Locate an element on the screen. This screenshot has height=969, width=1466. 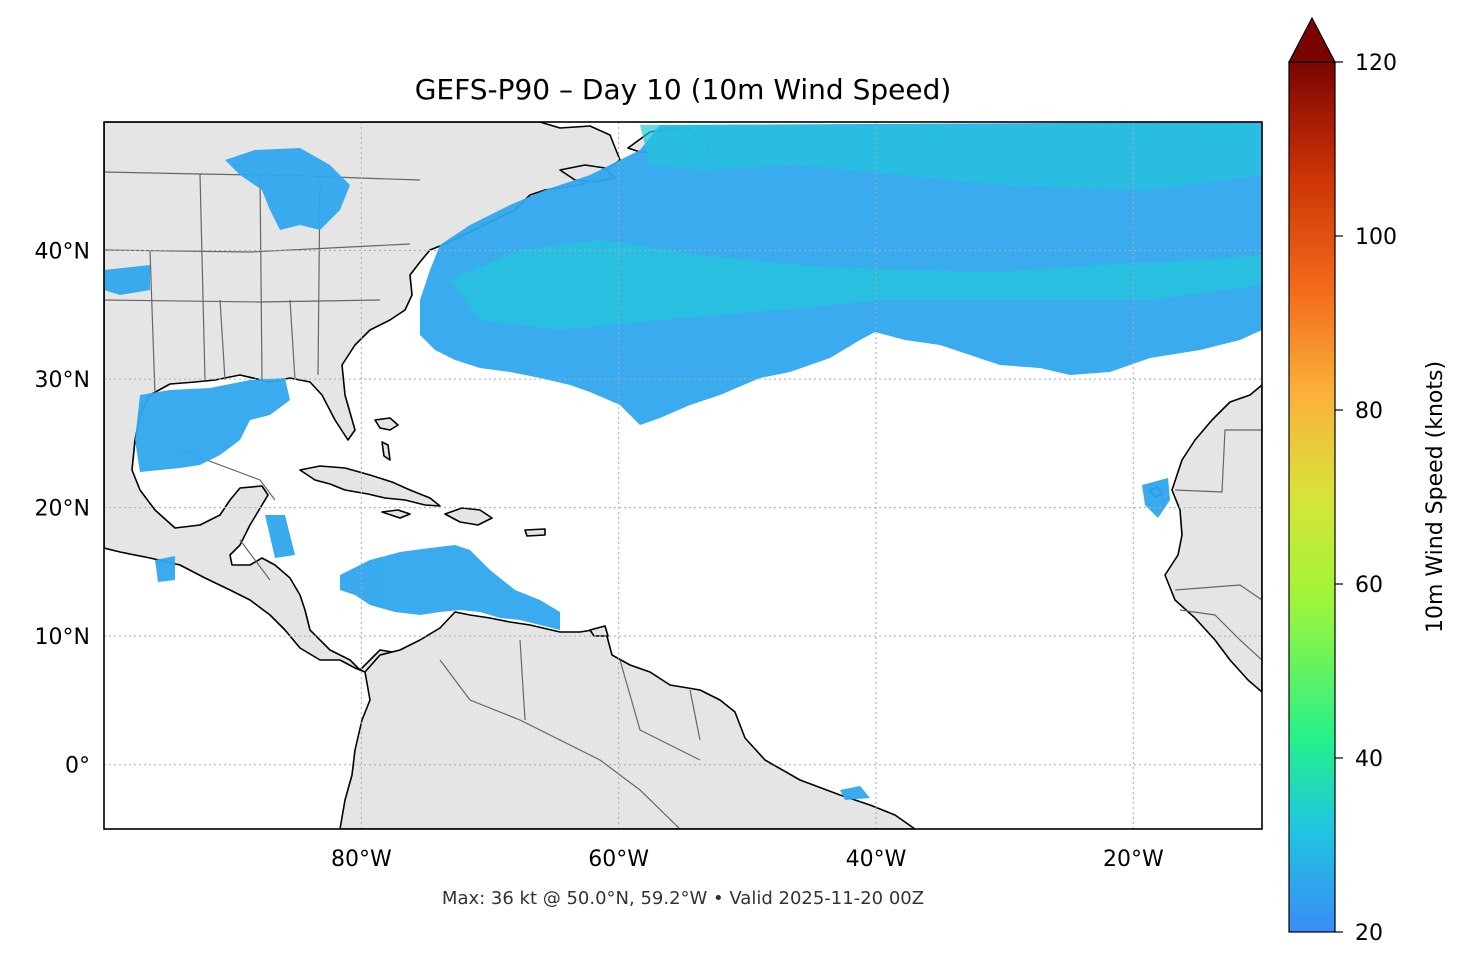
wind-field-brazil is located at coordinates (855, 793).